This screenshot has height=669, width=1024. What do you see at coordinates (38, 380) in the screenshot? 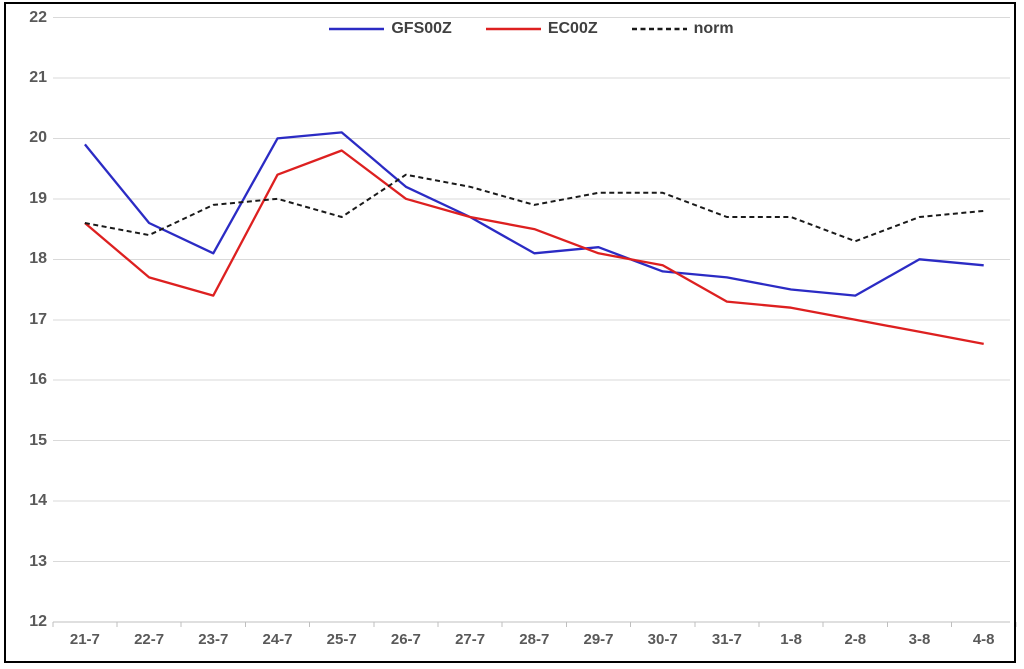
I see `y-axis-label: 16` at bounding box center [38, 380].